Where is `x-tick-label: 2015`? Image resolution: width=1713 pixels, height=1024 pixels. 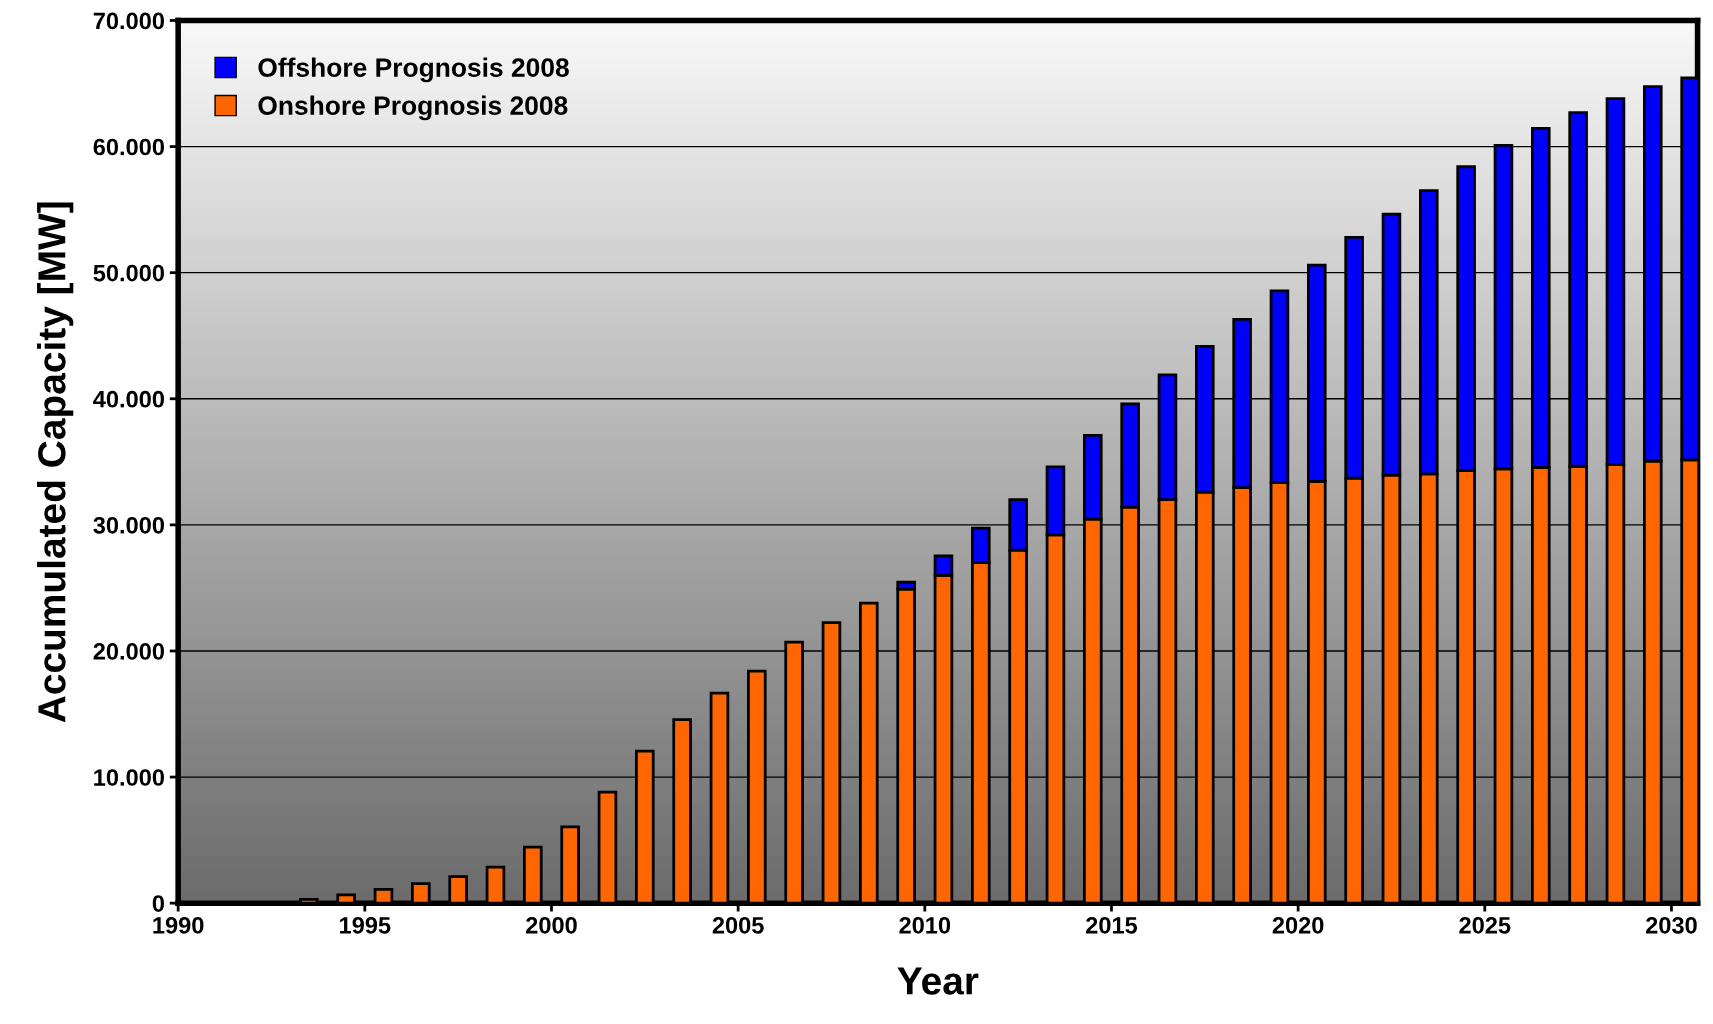 x-tick-label: 2015 is located at coordinates (1112, 925).